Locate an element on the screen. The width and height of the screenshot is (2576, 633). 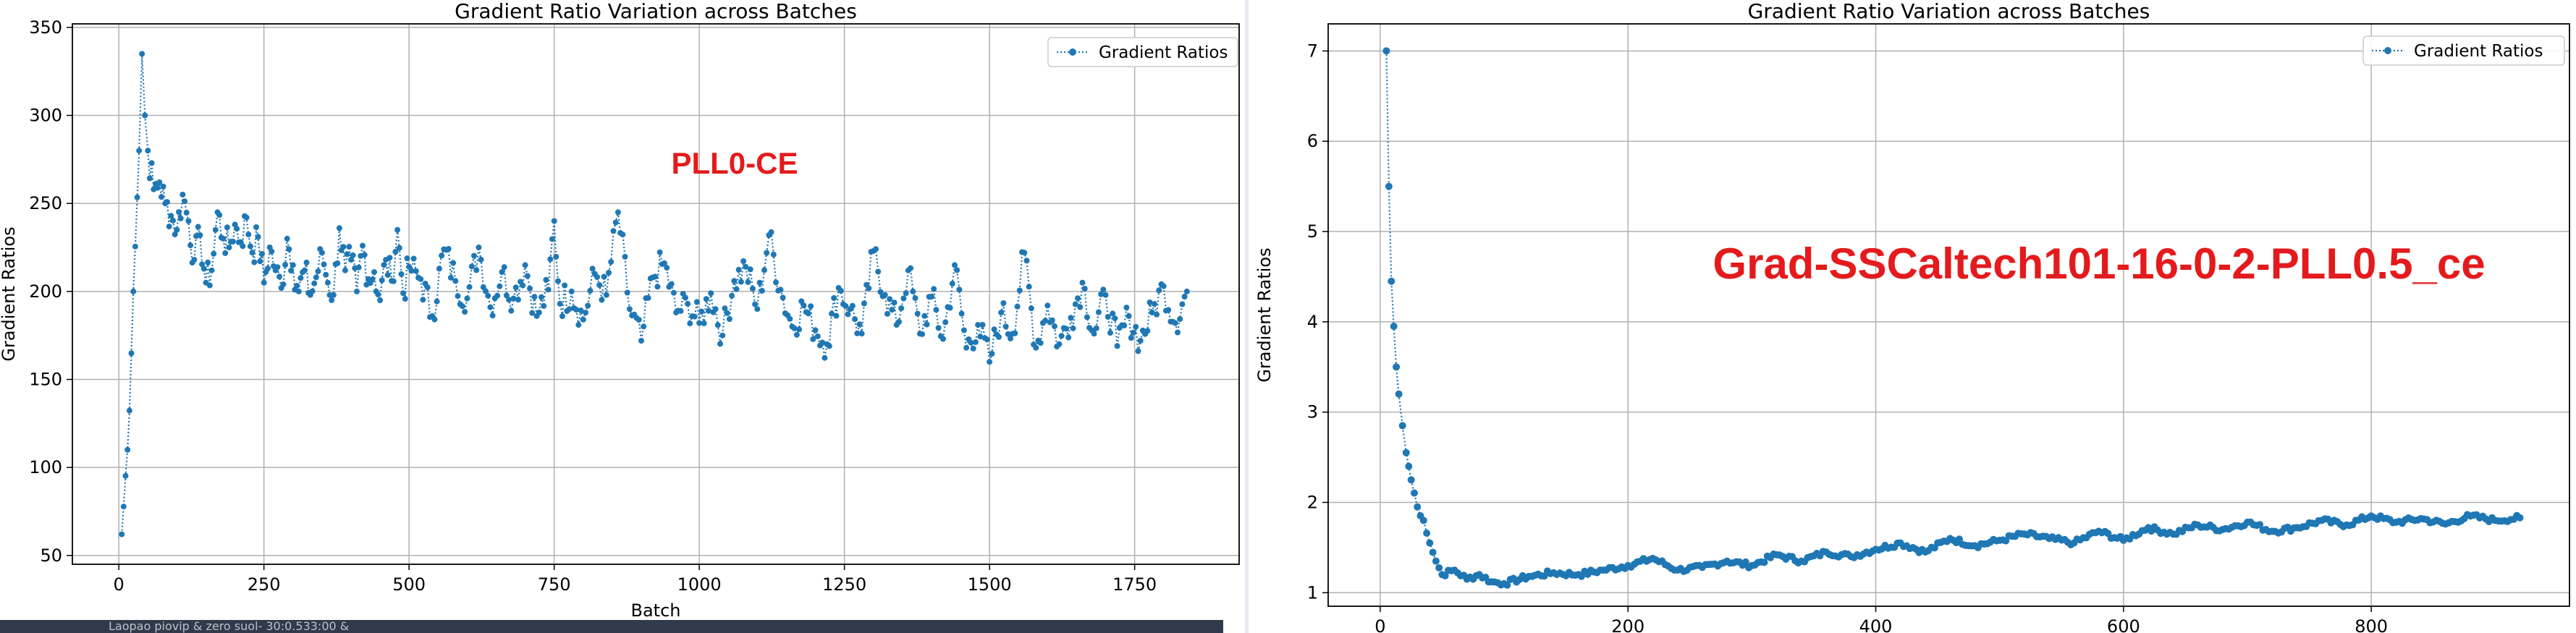
taskbar-text: Laopao piovip & zero suol- 30:0.533:00 & is located at coordinates (230, 626).